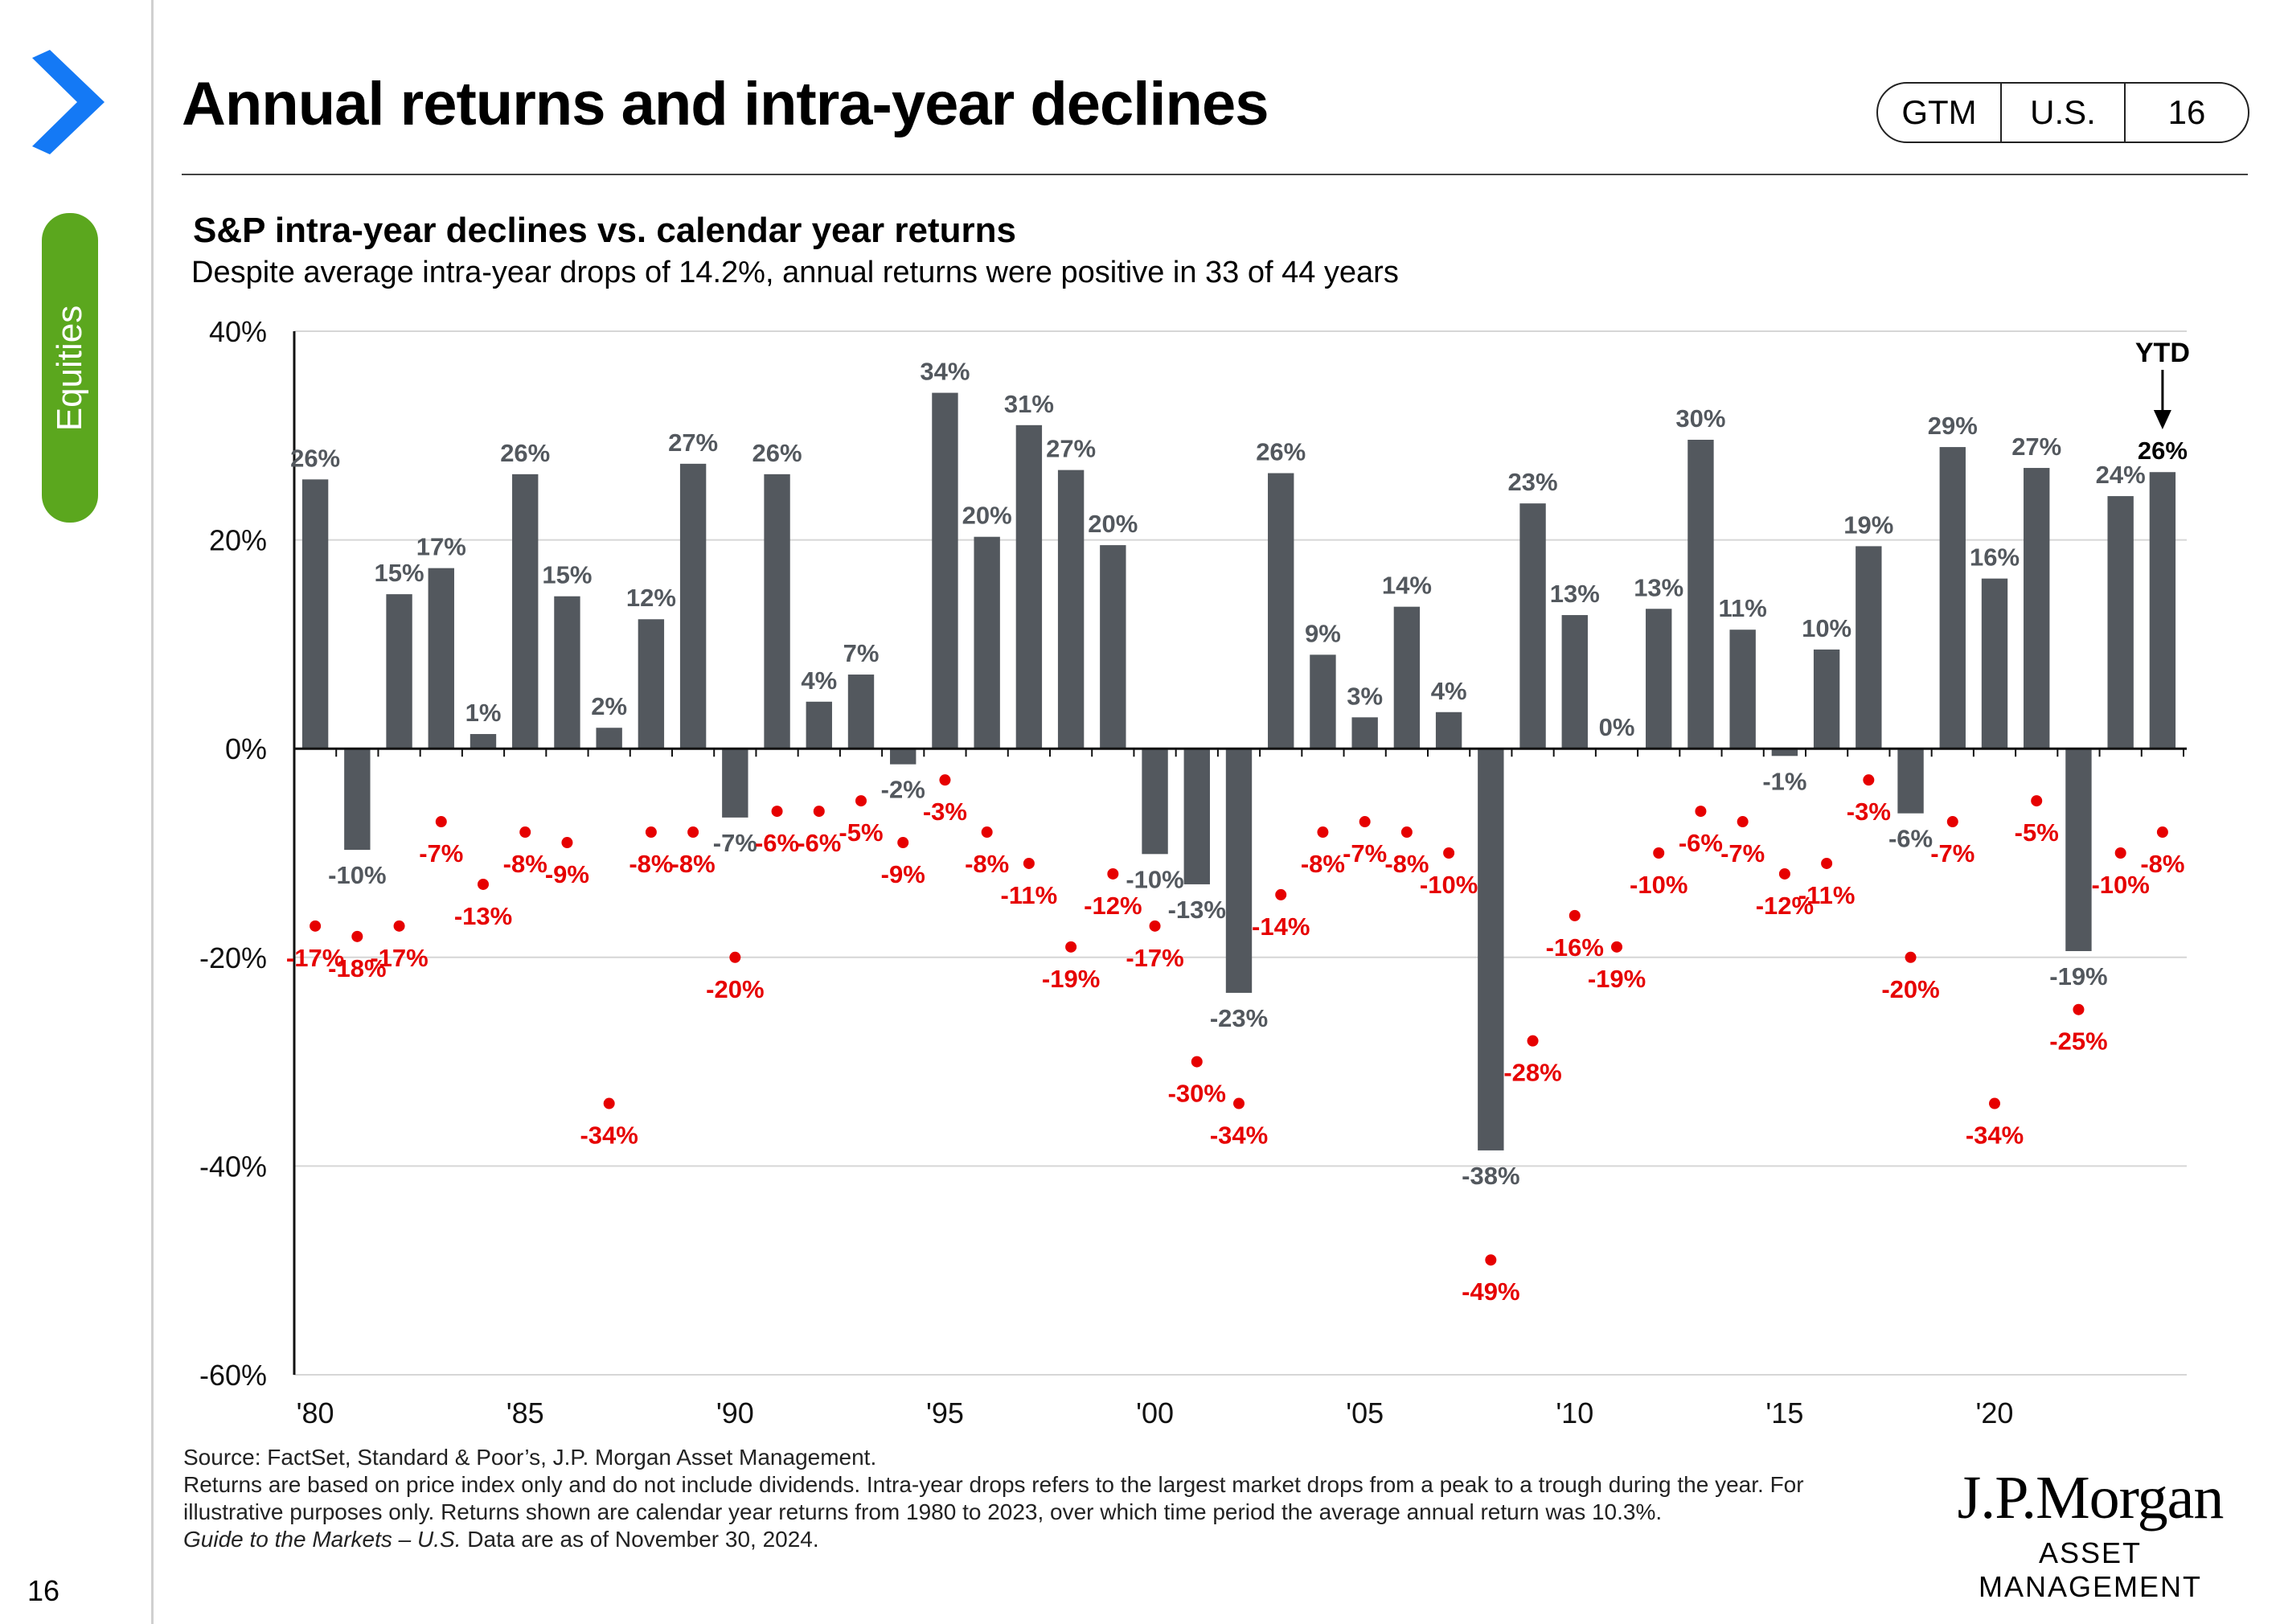  Describe the element at coordinates (2163, 353) in the screenshot. I see `ytd-label: YTD` at that location.